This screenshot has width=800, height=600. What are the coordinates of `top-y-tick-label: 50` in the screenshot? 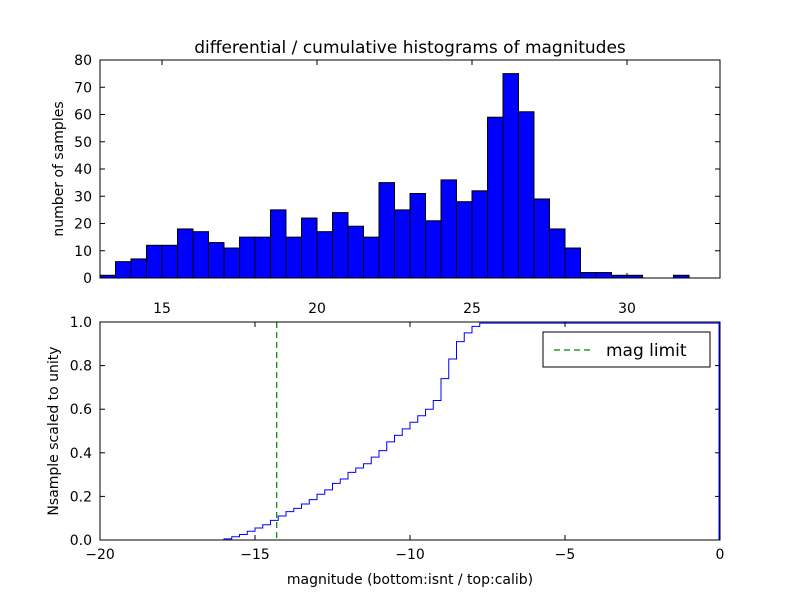 It's located at (83, 143).